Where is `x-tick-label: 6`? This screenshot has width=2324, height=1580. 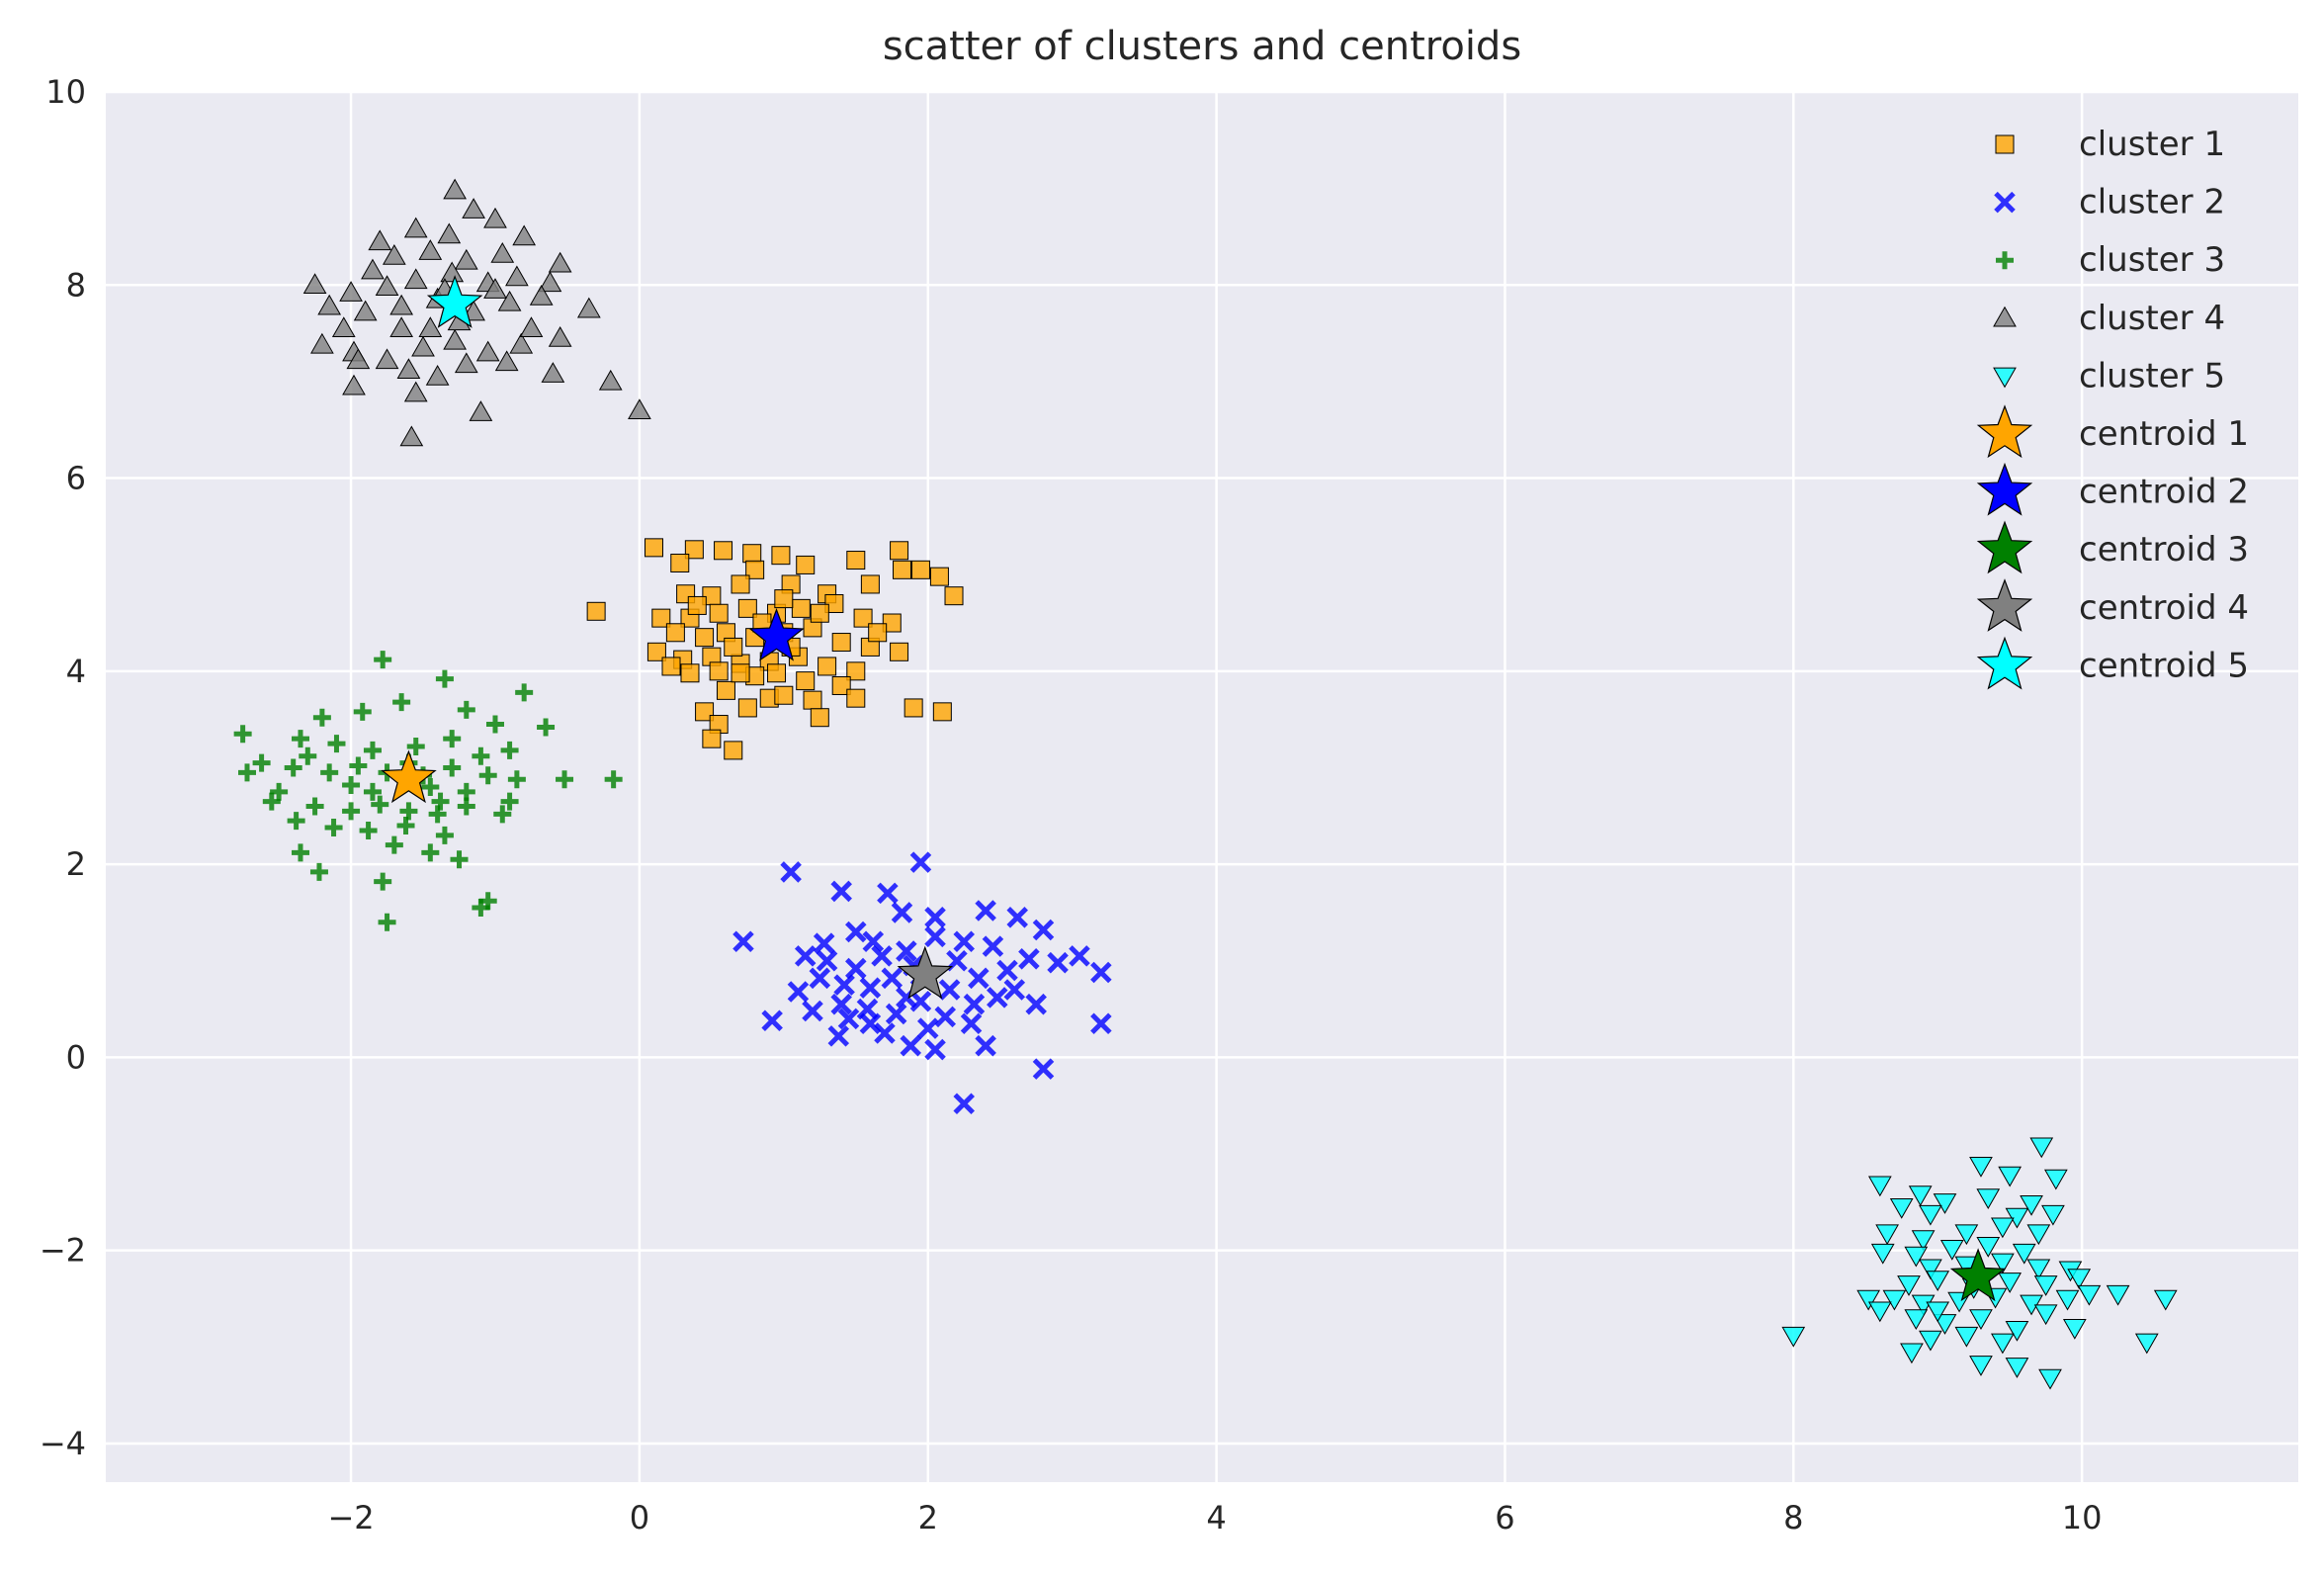
x-tick-label: 6 is located at coordinates (1504, 1518).